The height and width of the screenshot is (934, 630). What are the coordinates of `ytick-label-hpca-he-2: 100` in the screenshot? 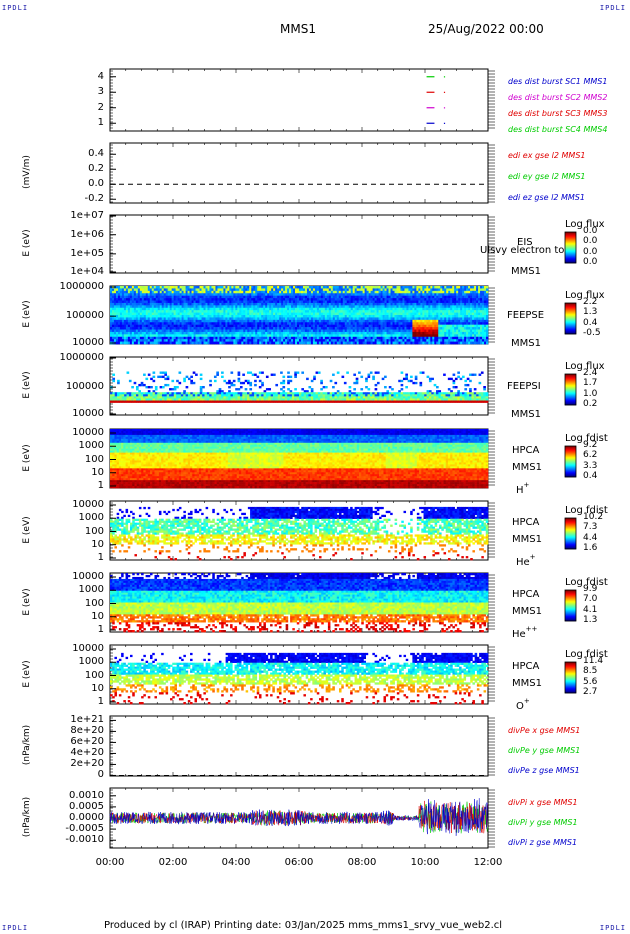 It's located at (69, 531).